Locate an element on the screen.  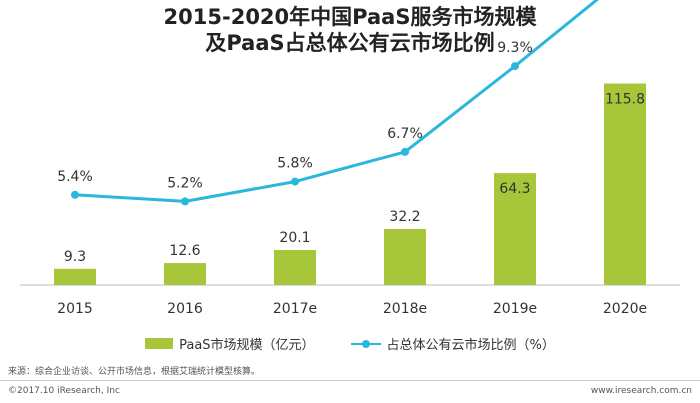
website-text: www.iresearch.com.cn is located at coordinates (641, 391).